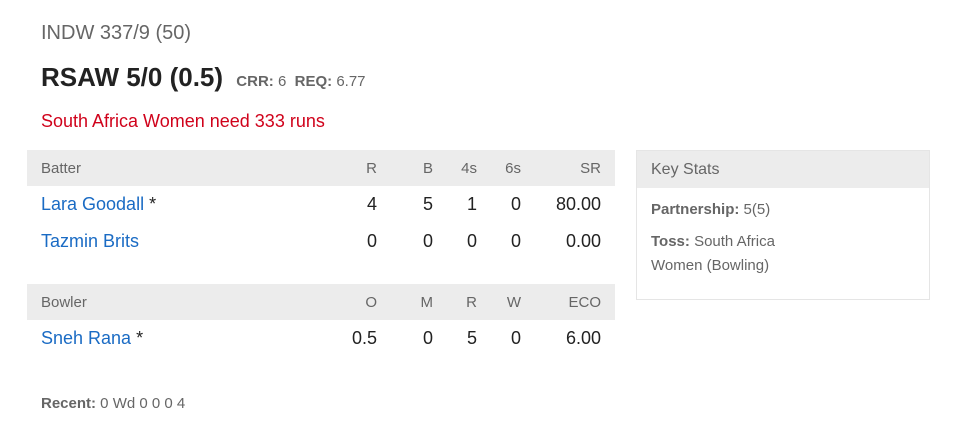 Image resolution: width=964 pixels, height=443 pixels. What do you see at coordinates (90, 241) in the screenshot?
I see `batter-link: Tazmin Brits` at bounding box center [90, 241].